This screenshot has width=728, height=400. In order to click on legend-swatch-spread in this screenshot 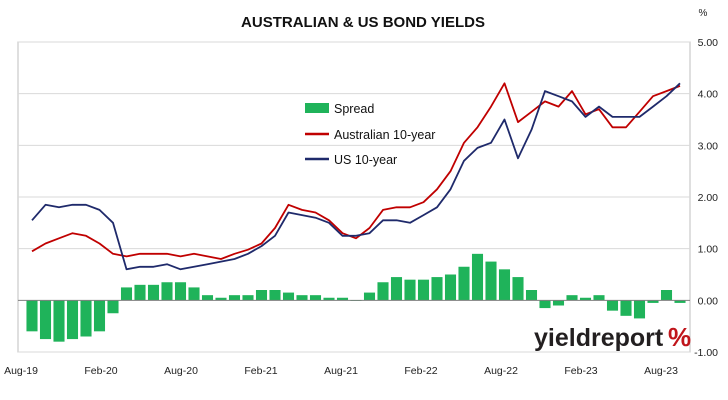, I will do `click(317, 108)`.